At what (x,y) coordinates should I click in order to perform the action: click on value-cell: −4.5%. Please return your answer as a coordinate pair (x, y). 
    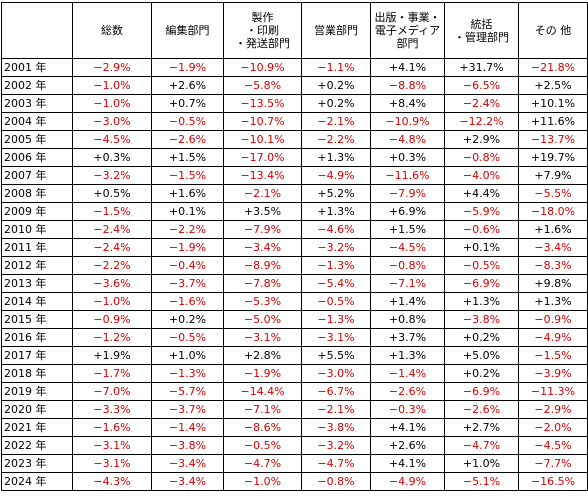
    Looking at the image, I should click on (553, 445).